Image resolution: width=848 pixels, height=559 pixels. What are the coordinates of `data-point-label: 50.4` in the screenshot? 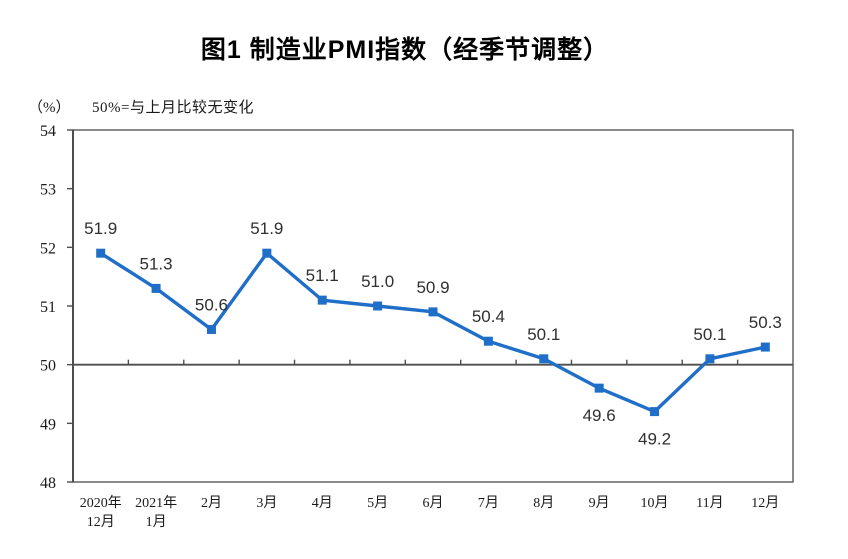 It's located at (488, 316).